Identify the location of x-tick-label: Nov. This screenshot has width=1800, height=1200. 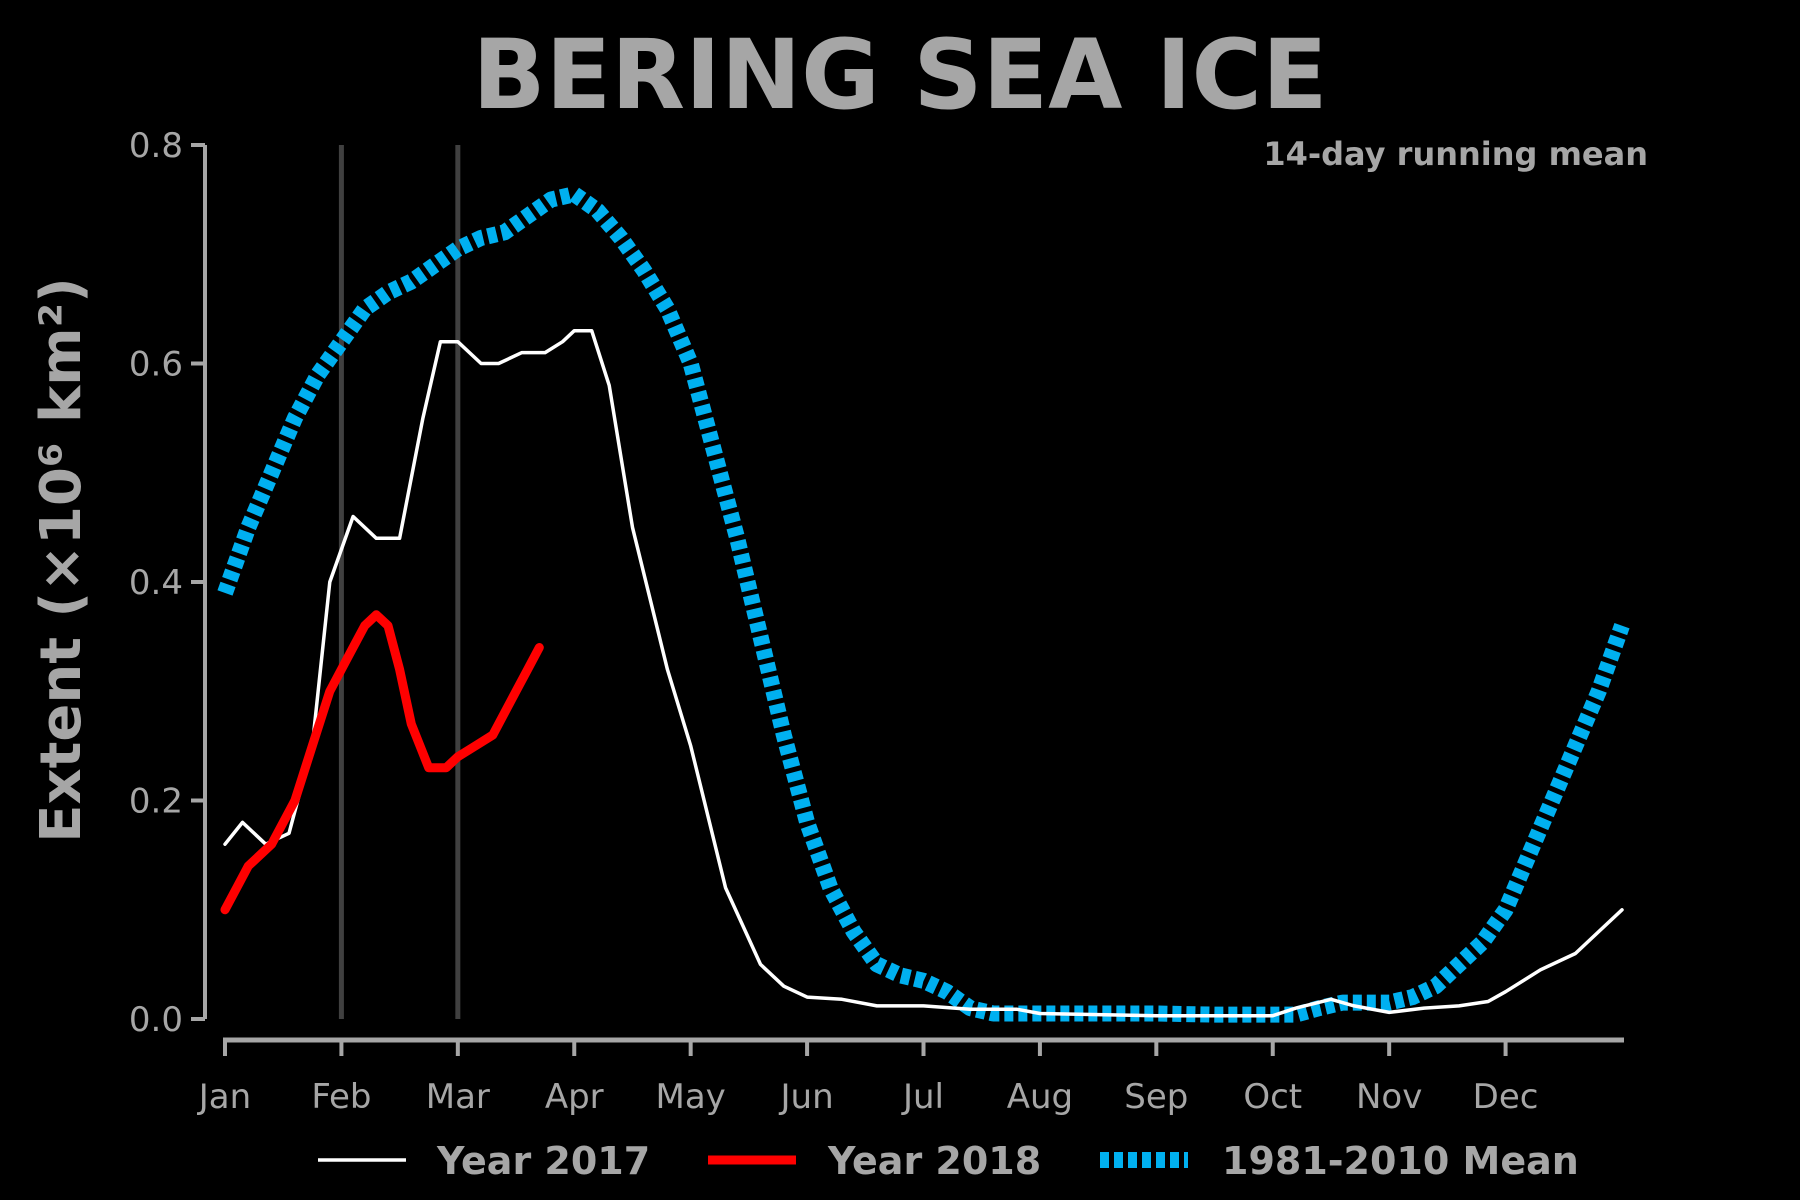
(1389, 1097).